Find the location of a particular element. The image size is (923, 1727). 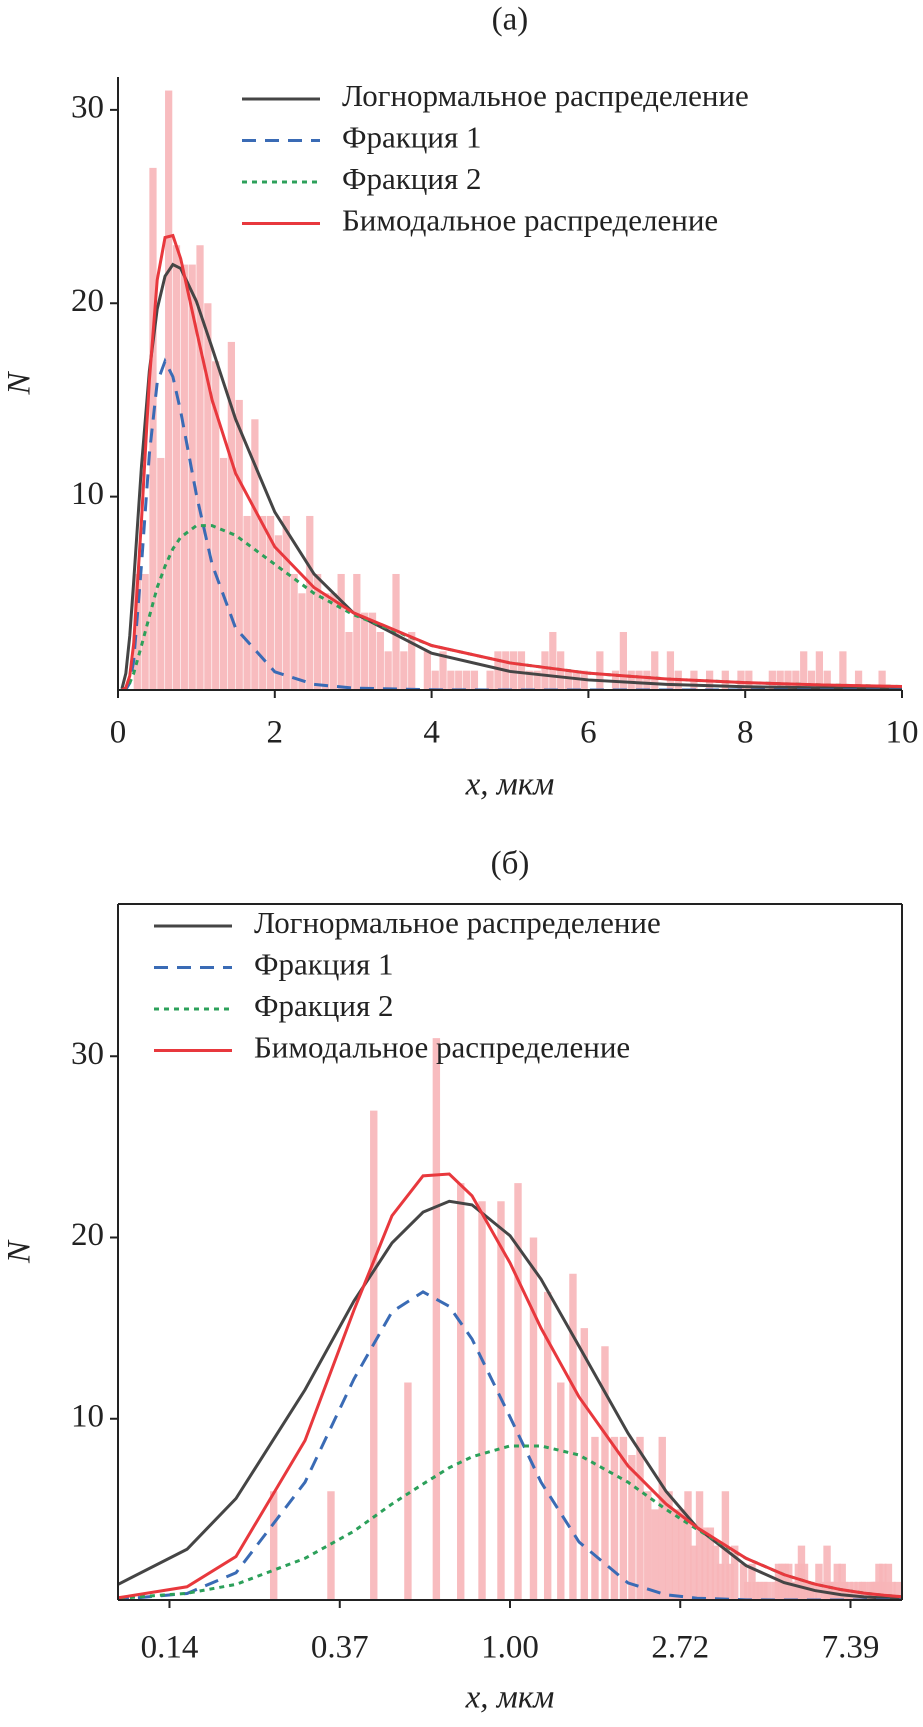

x-tick-label: 1.00 is located at coordinates (510, 1648).